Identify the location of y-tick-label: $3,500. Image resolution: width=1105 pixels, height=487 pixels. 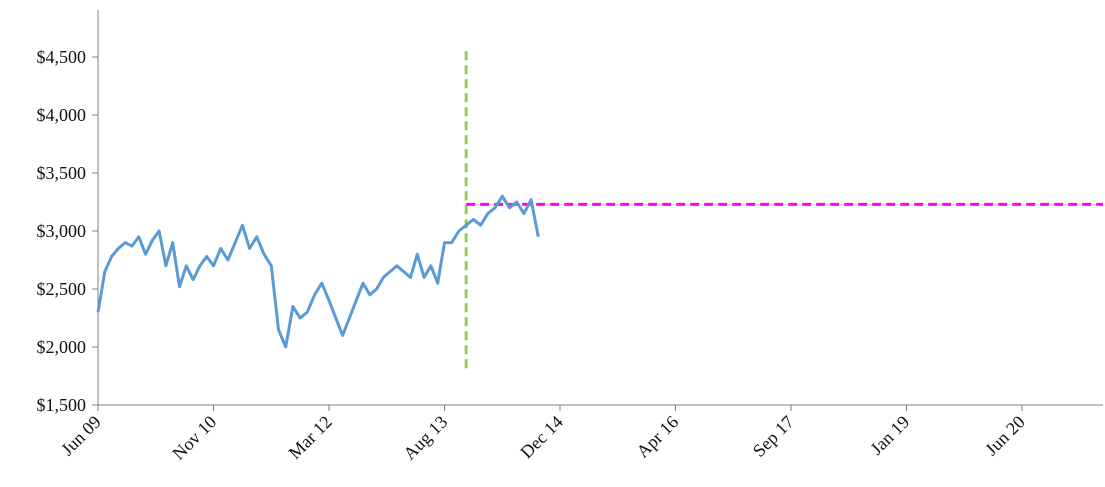
(62, 173).